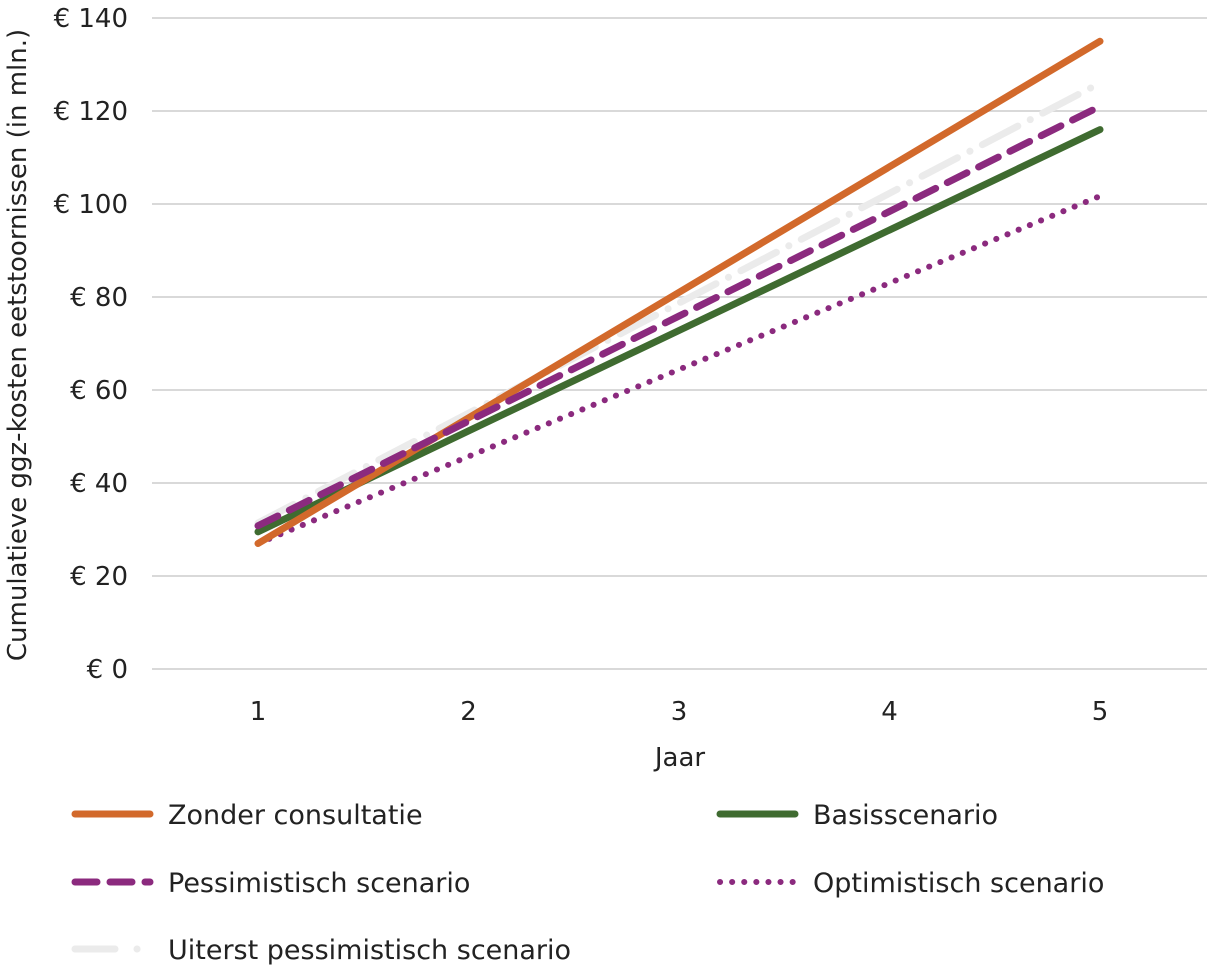 The height and width of the screenshot is (971, 1207). What do you see at coordinates (958, 883) in the screenshot?
I see `legend-label: Optimistisch scenario` at bounding box center [958, 883].